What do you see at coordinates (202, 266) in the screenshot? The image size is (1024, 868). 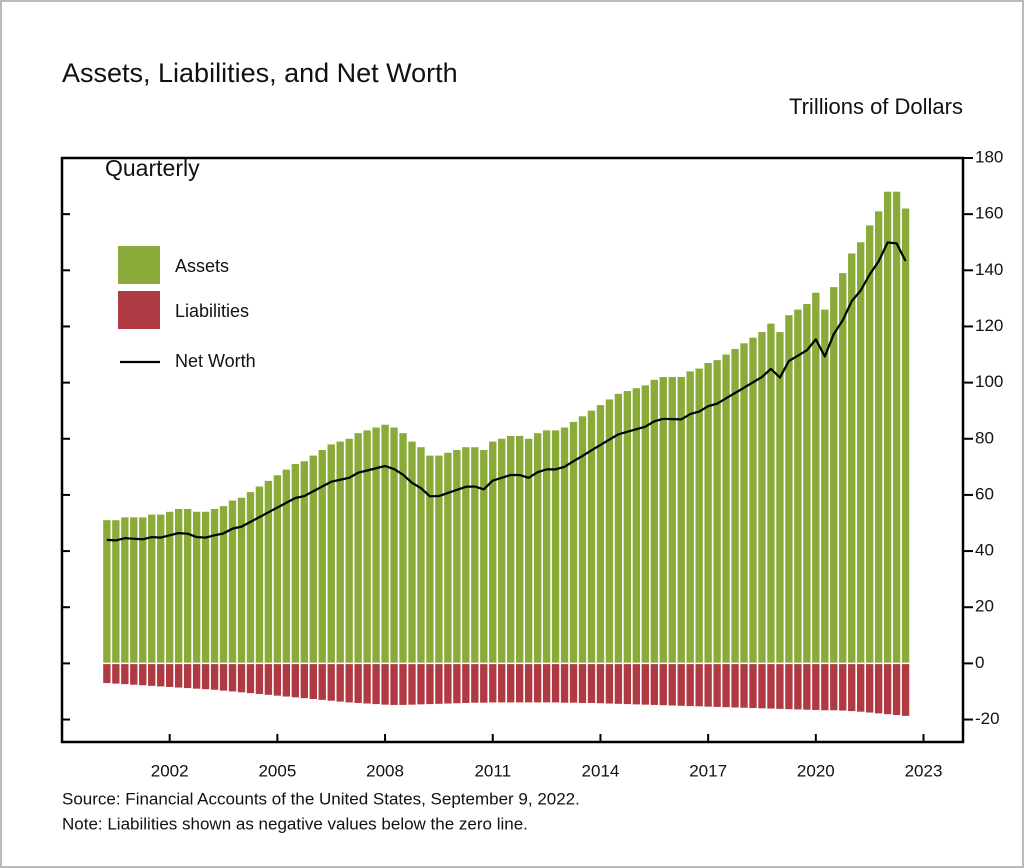 I see `legend-label: Assets` at bounding box center [202, 266].